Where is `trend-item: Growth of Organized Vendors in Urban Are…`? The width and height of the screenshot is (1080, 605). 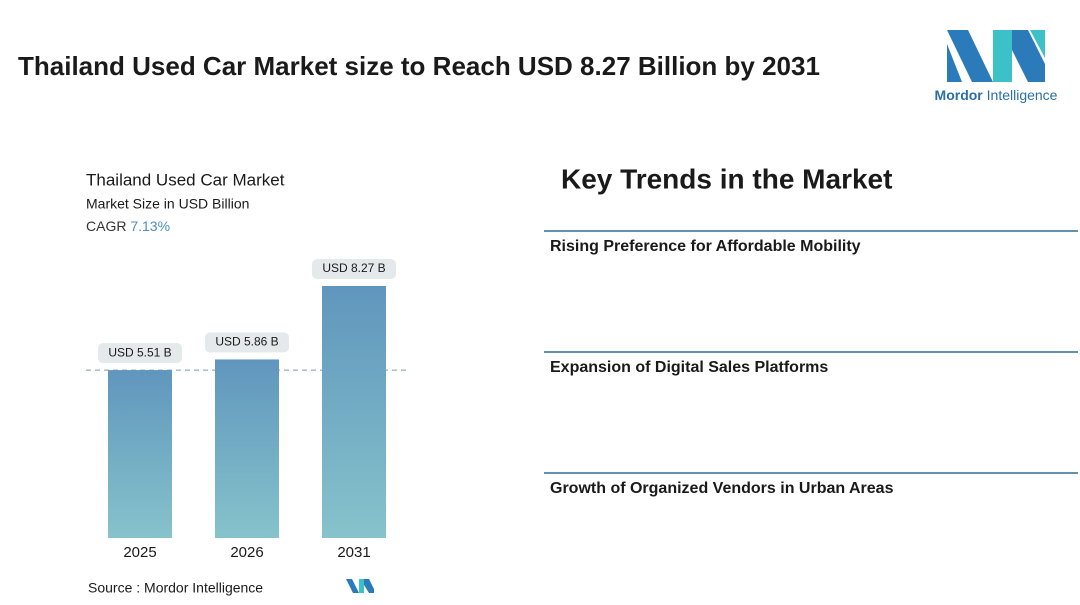 trend-item: Growth of Organized Vendors in Urban Are… is located at coordinates (722, 488).